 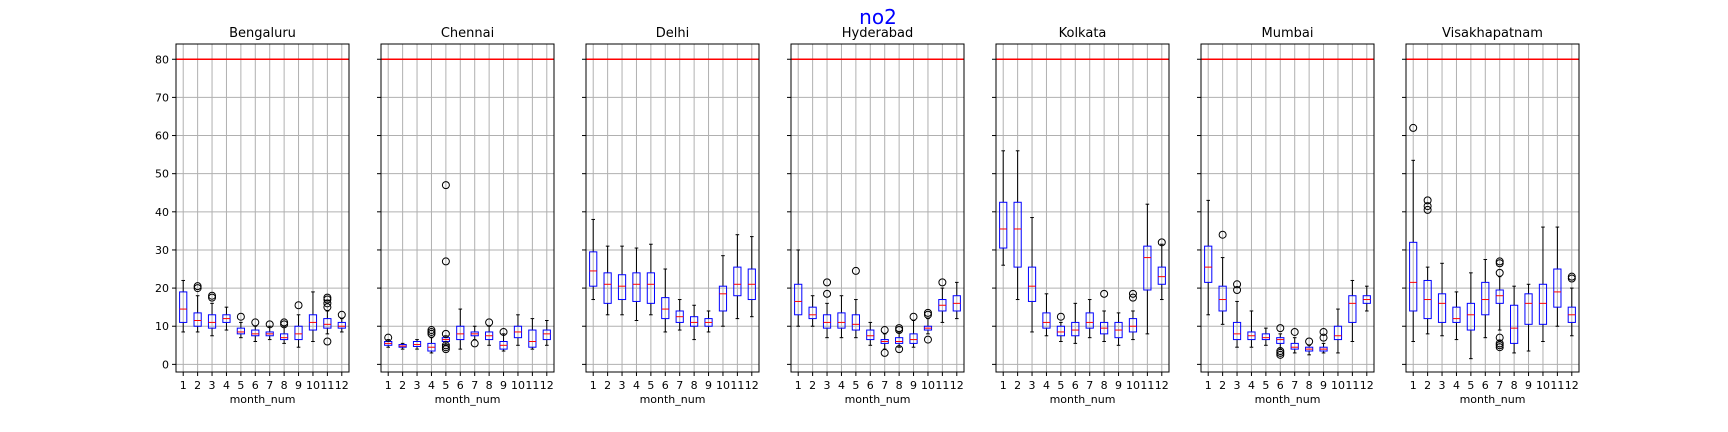 I want to click on axes-frame, so click(x=672, y=208).